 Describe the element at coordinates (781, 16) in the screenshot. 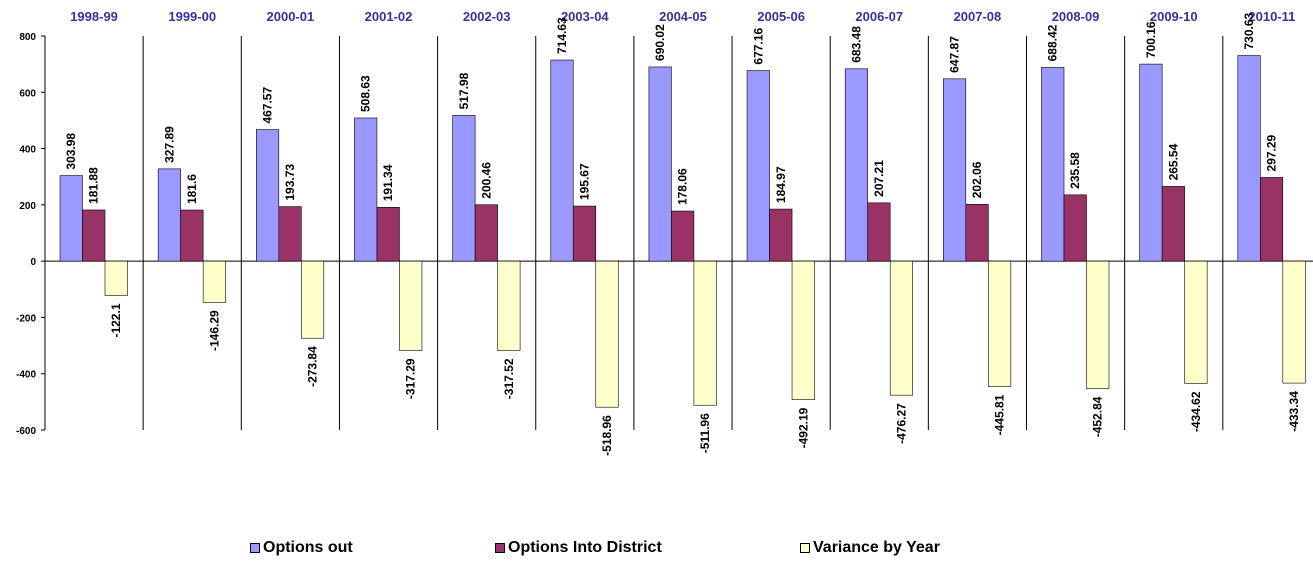

I see `category-label: 2005-06` at that location.